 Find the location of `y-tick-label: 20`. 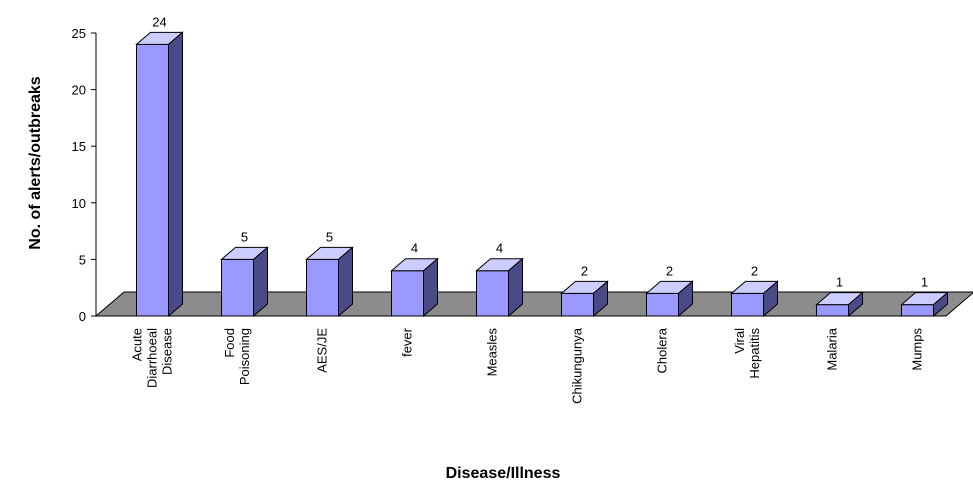

y-tick-label: 20 is located at coordinates (79, 90).